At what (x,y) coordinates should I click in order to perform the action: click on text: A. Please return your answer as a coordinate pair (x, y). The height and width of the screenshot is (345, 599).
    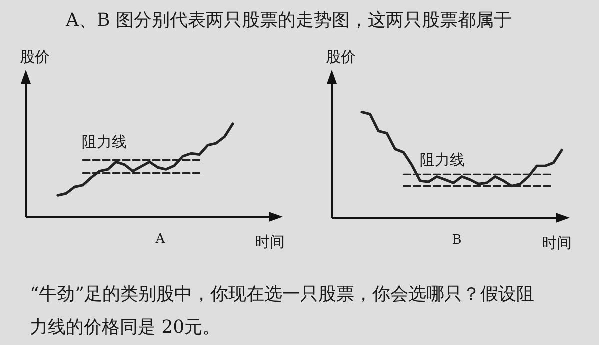
    Looking at the image, I should click on (160, 239).